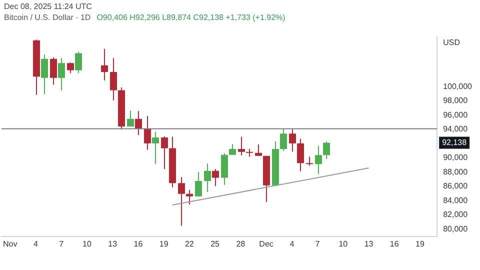 The height and width of the screenshot is (270, 480). What do you see at coordinates (215, 243) in the screenshot?
I see `x-tick-label: 25` at bounding box center [215, 243].